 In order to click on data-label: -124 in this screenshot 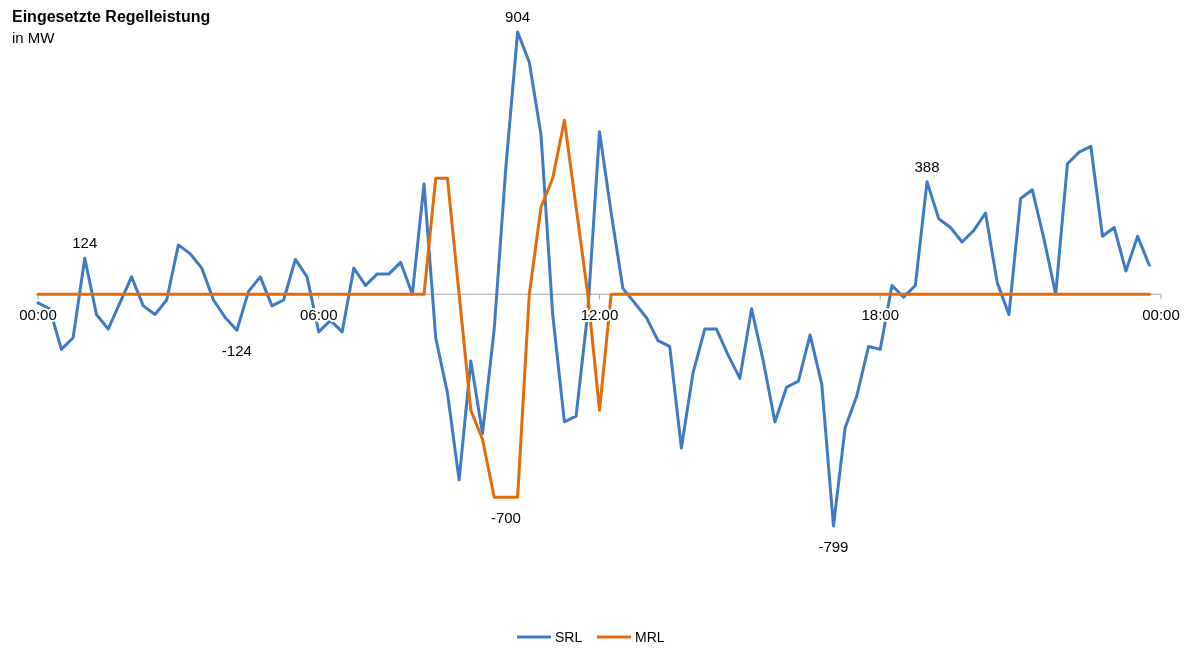, I will do `click(236, 351)`.